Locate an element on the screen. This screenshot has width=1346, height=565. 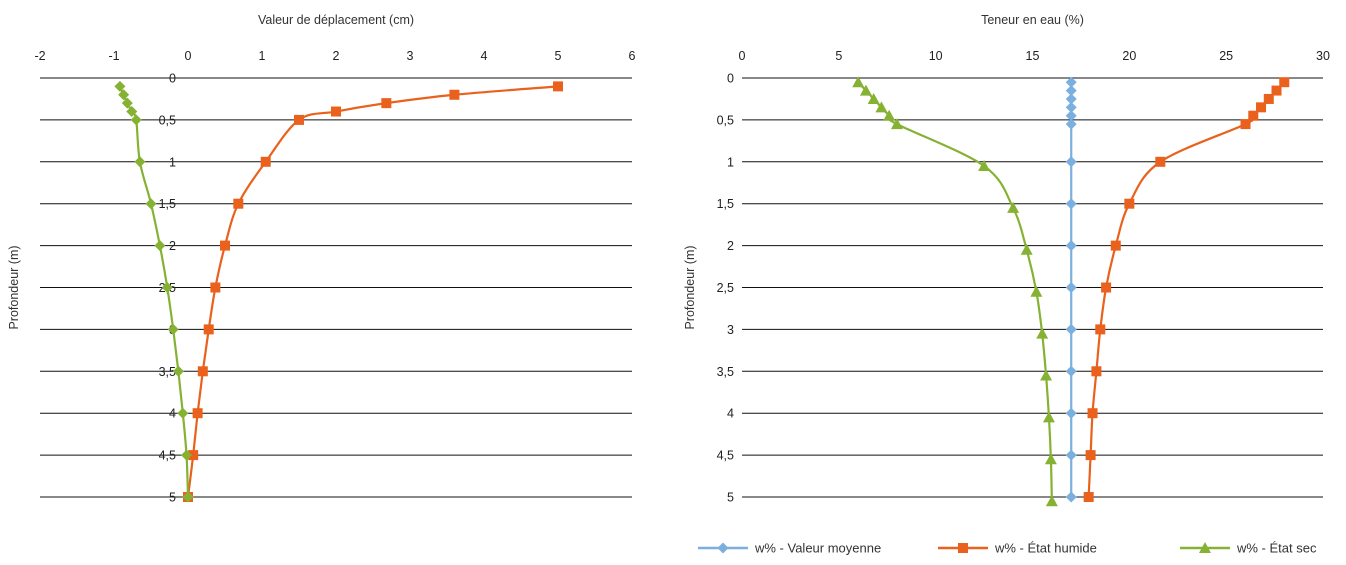
legend-label: w% - Valeur moyenne is located at coordinates (817, 548).